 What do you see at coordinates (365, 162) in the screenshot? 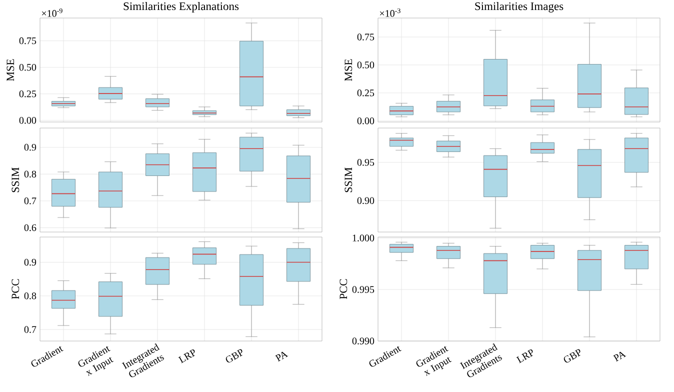
I see `y-tick-label: 0.95` at bounding box center [365, 162].